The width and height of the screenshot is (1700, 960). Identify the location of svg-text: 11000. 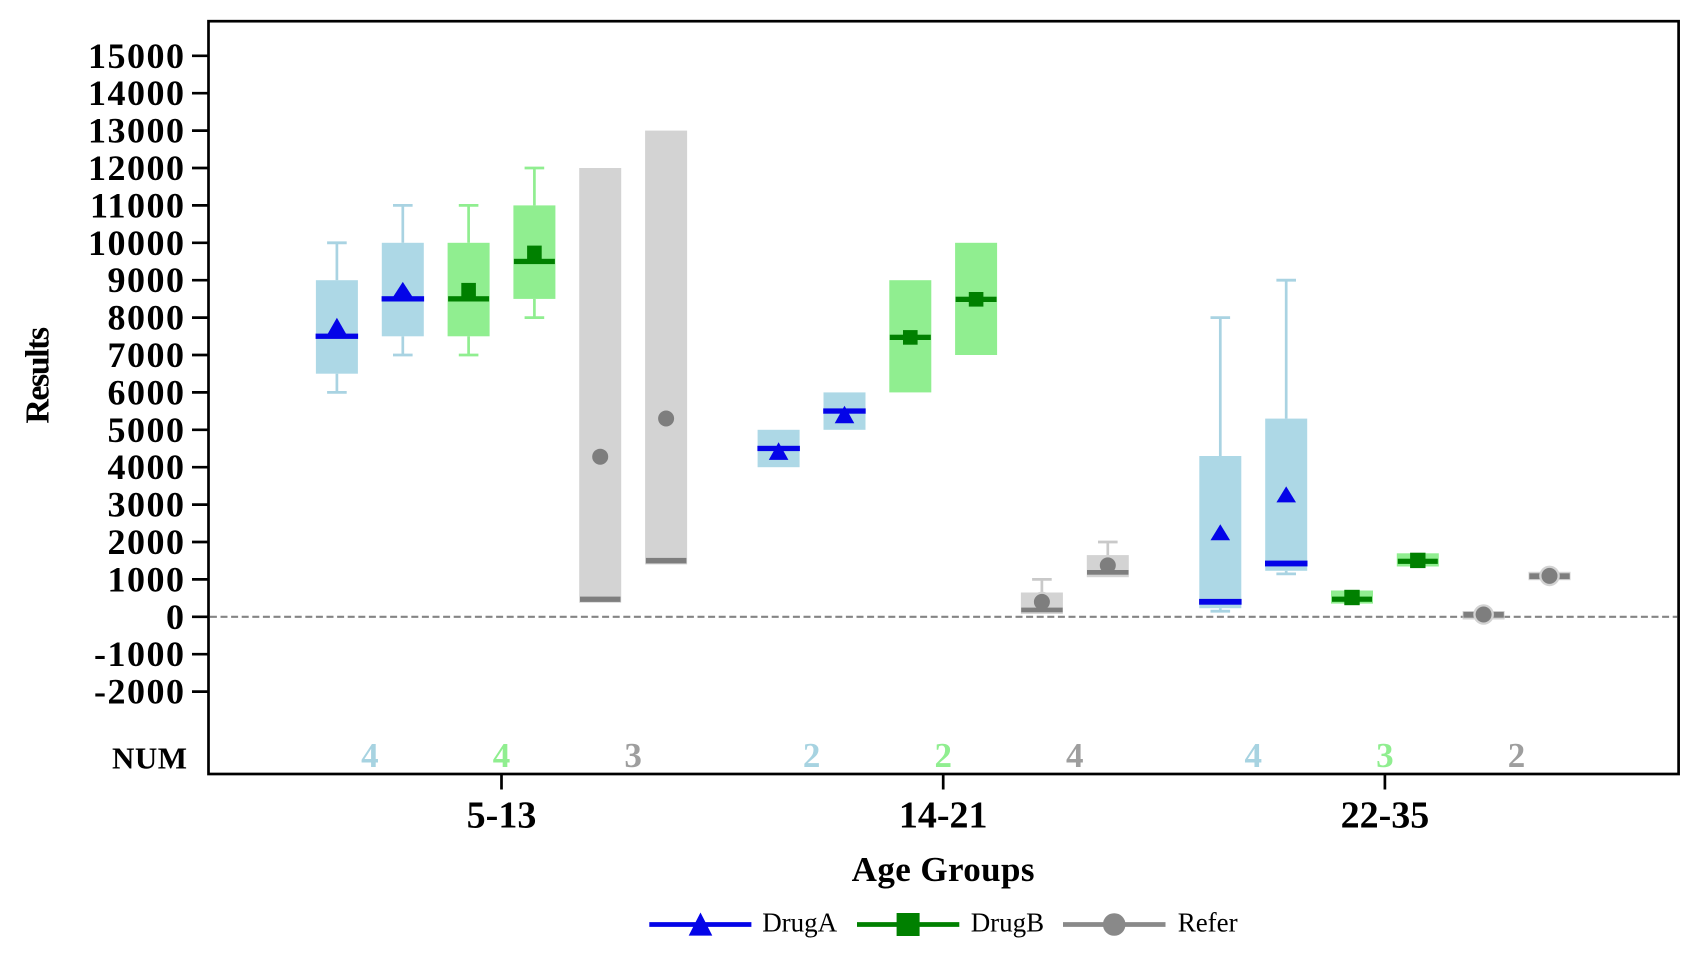
(138, 205).